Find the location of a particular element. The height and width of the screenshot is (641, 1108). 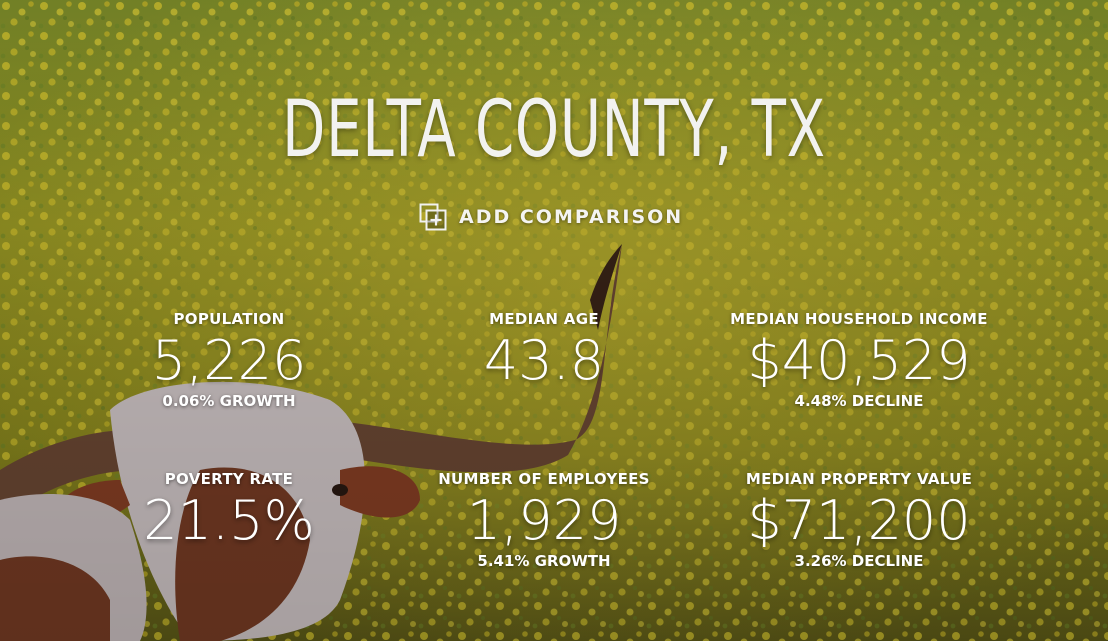

stat-population: POPULATION 5,226 0.06% GROWTH is located at coordinates (229, 360).